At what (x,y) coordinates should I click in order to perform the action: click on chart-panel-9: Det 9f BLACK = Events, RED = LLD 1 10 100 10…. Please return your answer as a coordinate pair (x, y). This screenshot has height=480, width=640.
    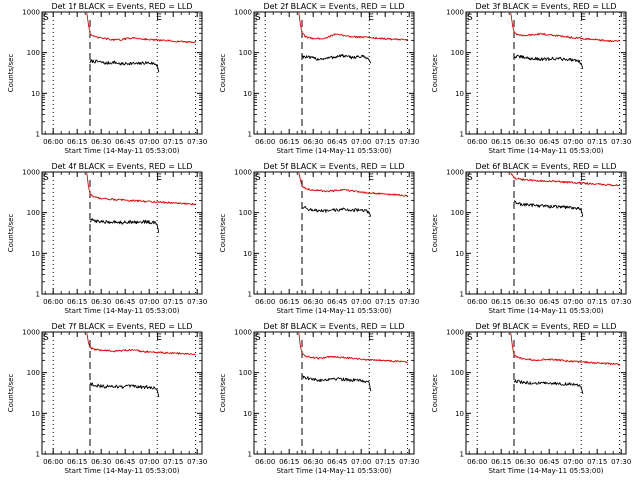
    Looking at the image, I should click on (531, 398).